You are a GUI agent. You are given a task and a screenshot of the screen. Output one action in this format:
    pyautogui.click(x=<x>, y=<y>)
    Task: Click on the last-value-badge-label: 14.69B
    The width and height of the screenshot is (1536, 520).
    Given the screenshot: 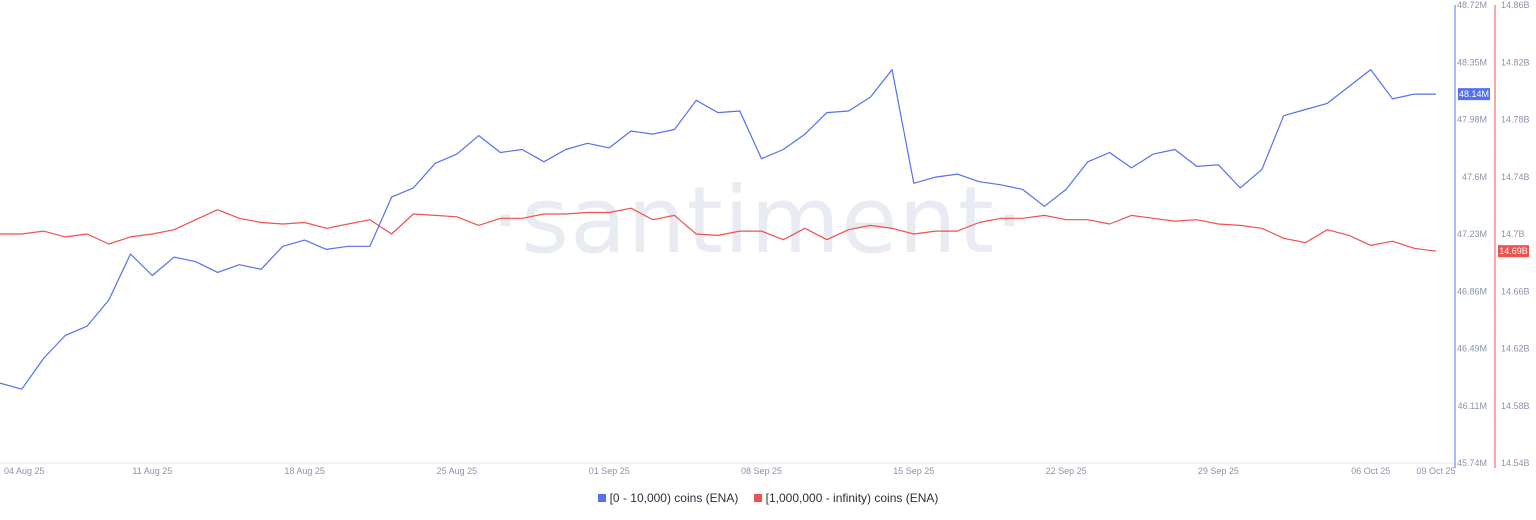 What is the action you would take?
    pyautogui.click(x=1513, y=251)
    